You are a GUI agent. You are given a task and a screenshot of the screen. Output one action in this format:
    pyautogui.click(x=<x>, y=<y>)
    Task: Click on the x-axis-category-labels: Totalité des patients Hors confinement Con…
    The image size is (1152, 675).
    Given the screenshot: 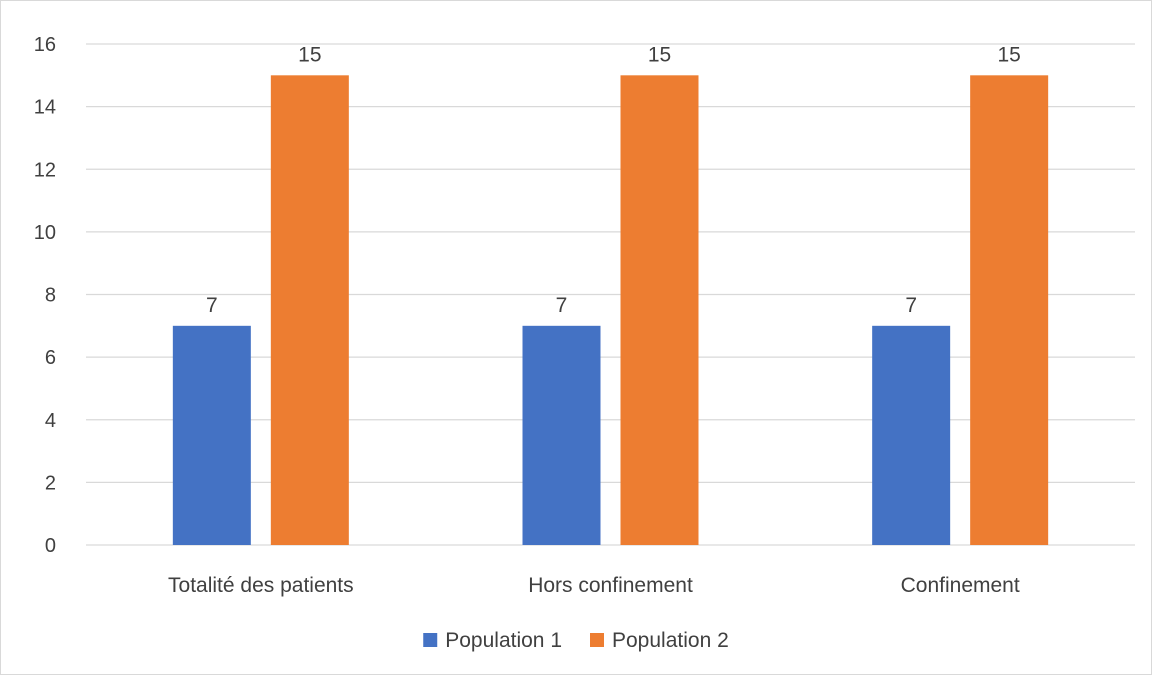 What is the action you would take?
    pyautogui.click(x=594, y=585)
    